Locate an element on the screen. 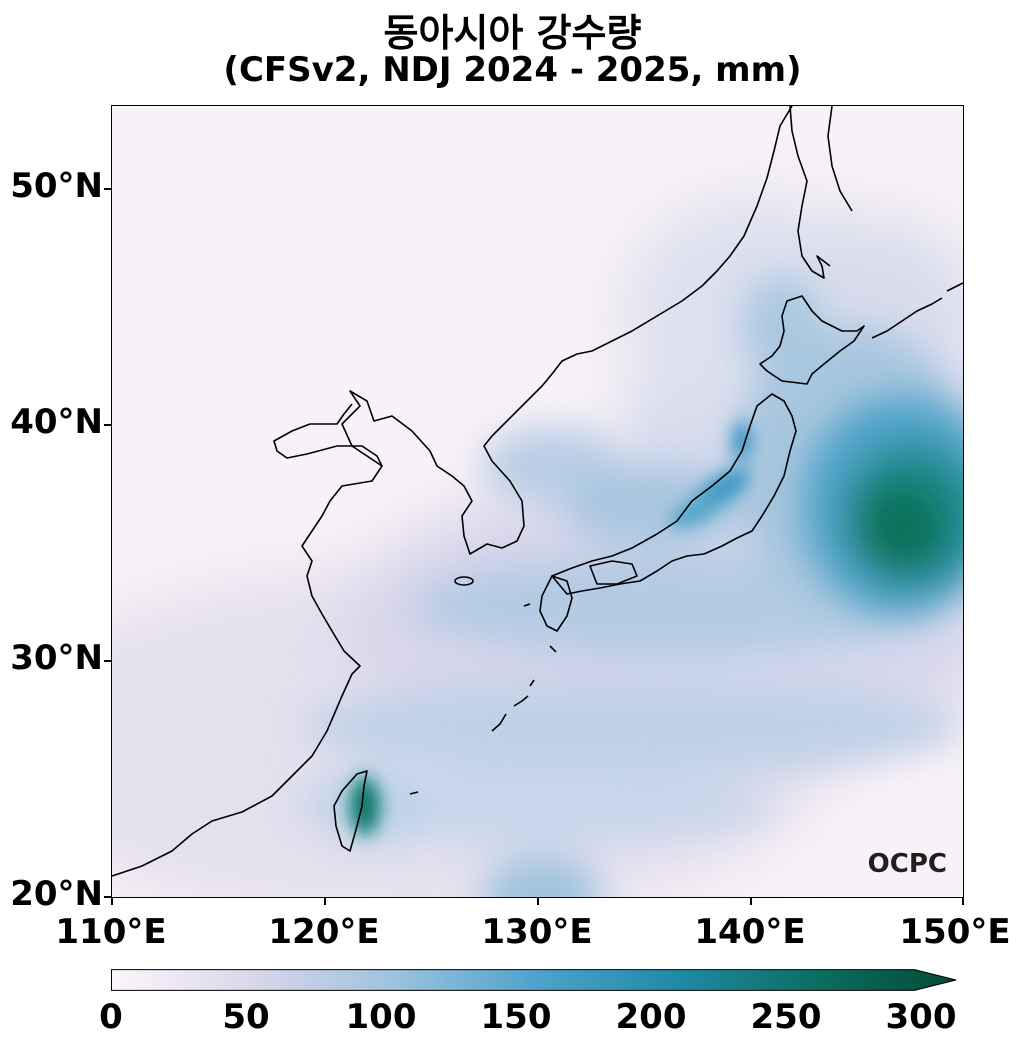  lat-label-20: 20°N is located at coordinates (56, 894).